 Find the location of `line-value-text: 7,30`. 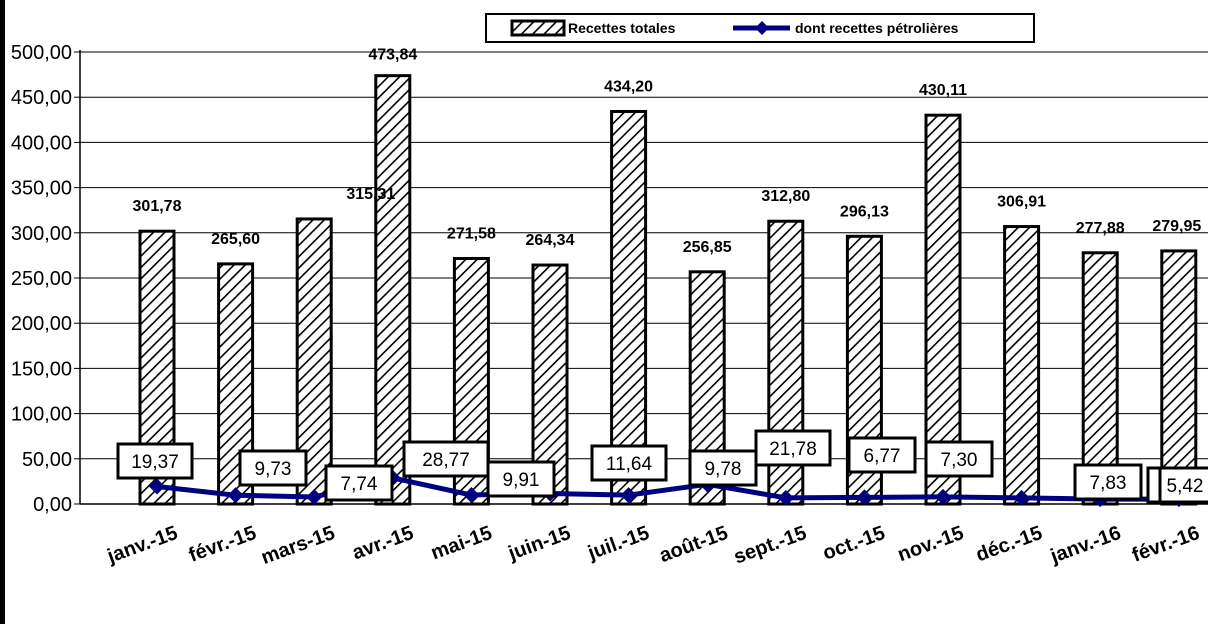

line-value-text: 7,30 is located at coordinates (959, 460).